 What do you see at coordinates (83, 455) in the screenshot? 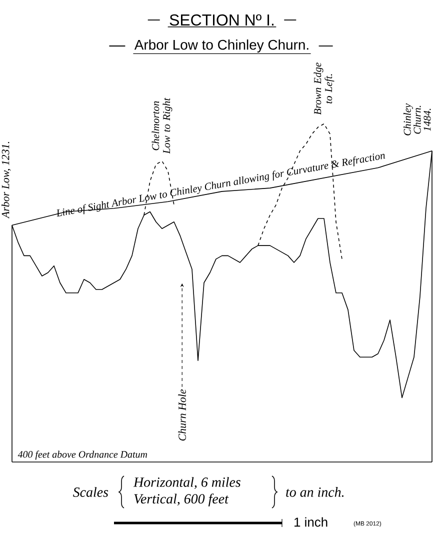
I see `annotation: 400 feet above Ordnance Datum` at bounding box center [83, 455].